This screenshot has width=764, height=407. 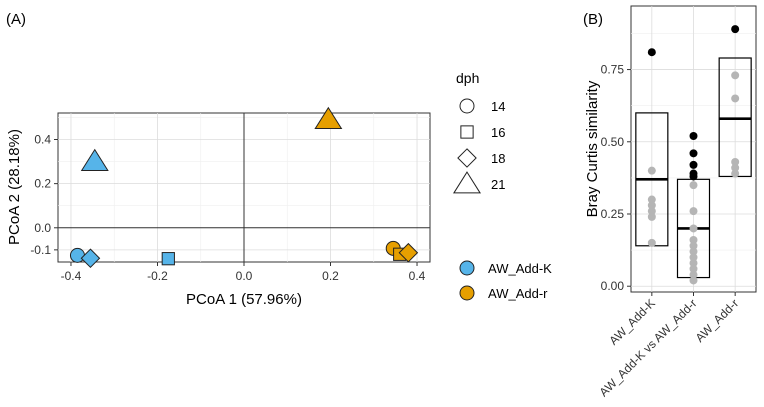 What do you see at coordinates (244, 276) in the screenshot?
I see `x-tick-label: 0.0` at bounding box center [244, 276].